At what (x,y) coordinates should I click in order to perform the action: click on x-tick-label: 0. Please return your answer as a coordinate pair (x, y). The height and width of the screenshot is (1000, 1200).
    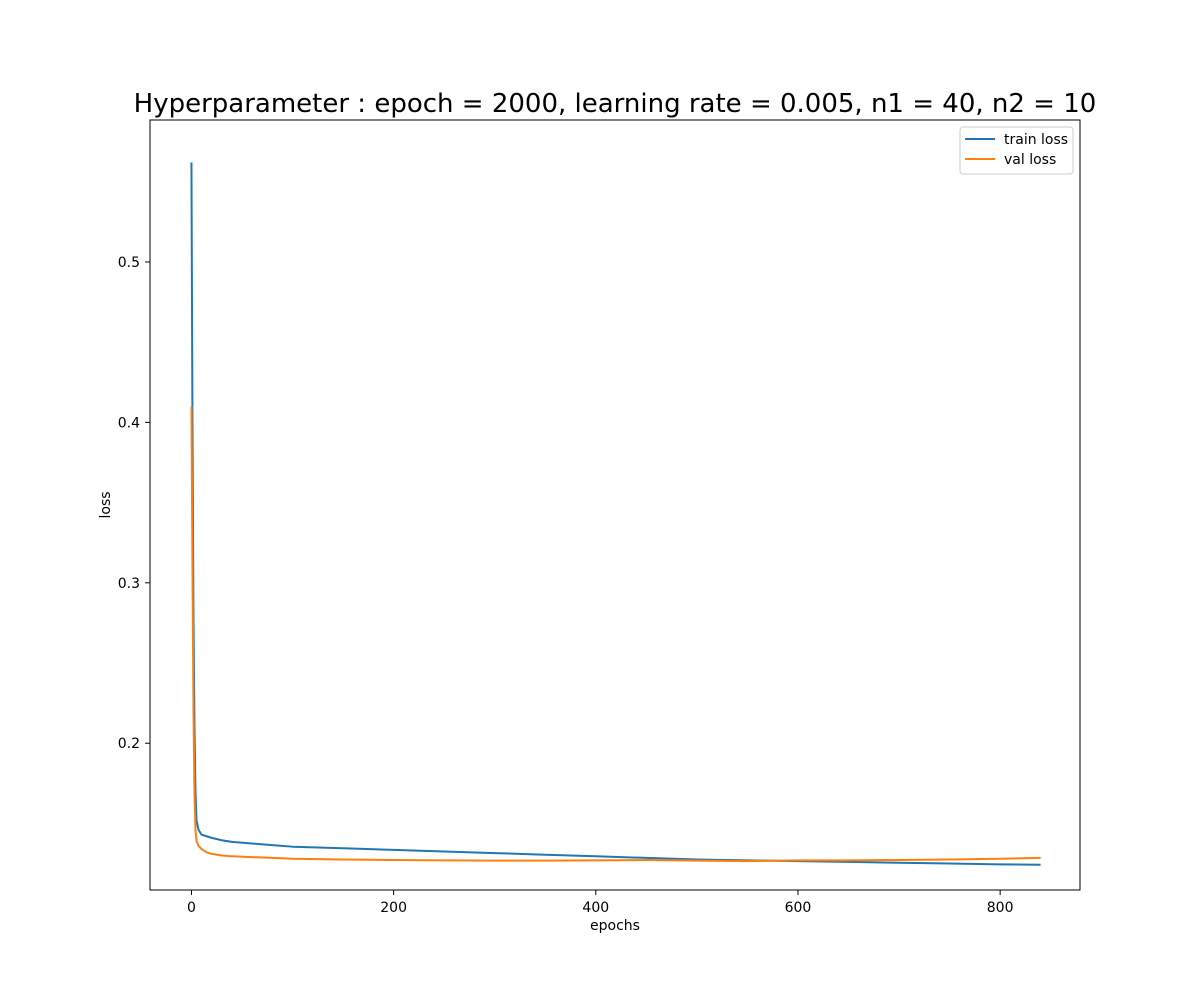
    Looking at the image, I should click on (191, 908).